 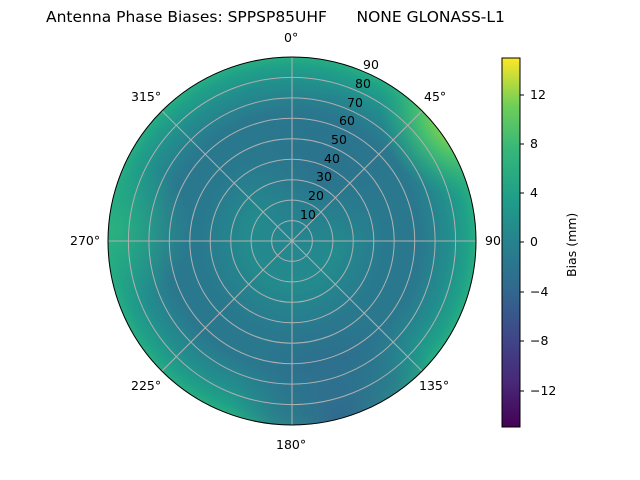 What do you see at coordinates (571, 244) in the screenshot?
I see `colorbar-label: Bias (mm)` at bounding box center [571, 244].